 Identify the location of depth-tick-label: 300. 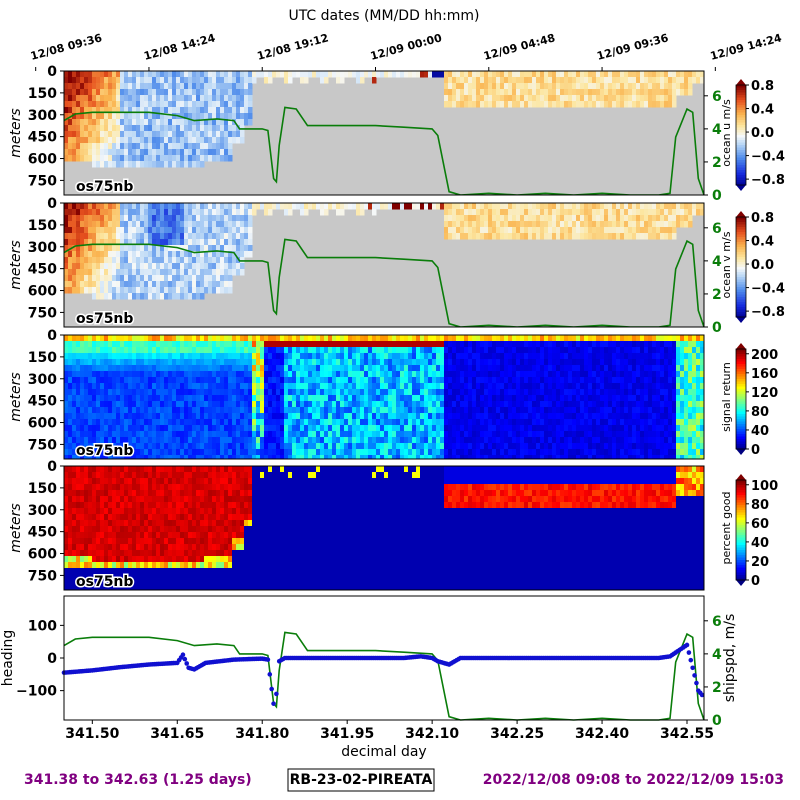
(42, 116).